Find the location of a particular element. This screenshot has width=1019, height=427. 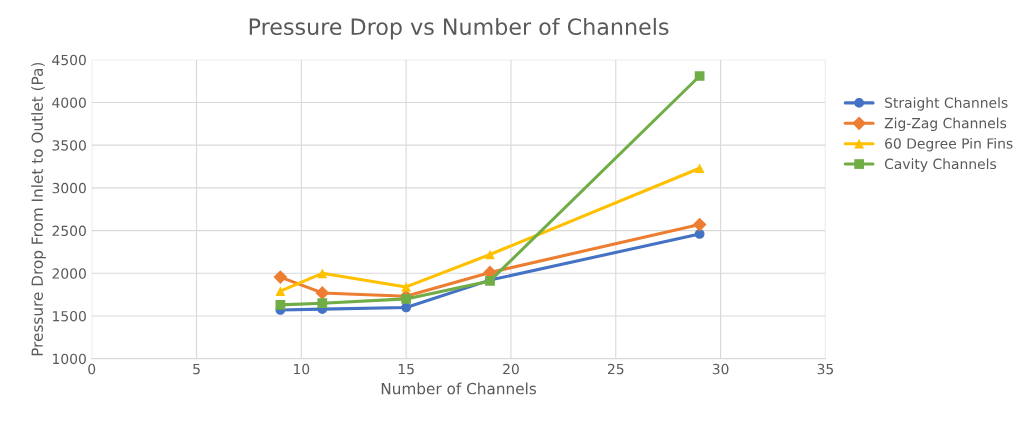

x-tick-label: 35 is located at coordinates (825, 369).